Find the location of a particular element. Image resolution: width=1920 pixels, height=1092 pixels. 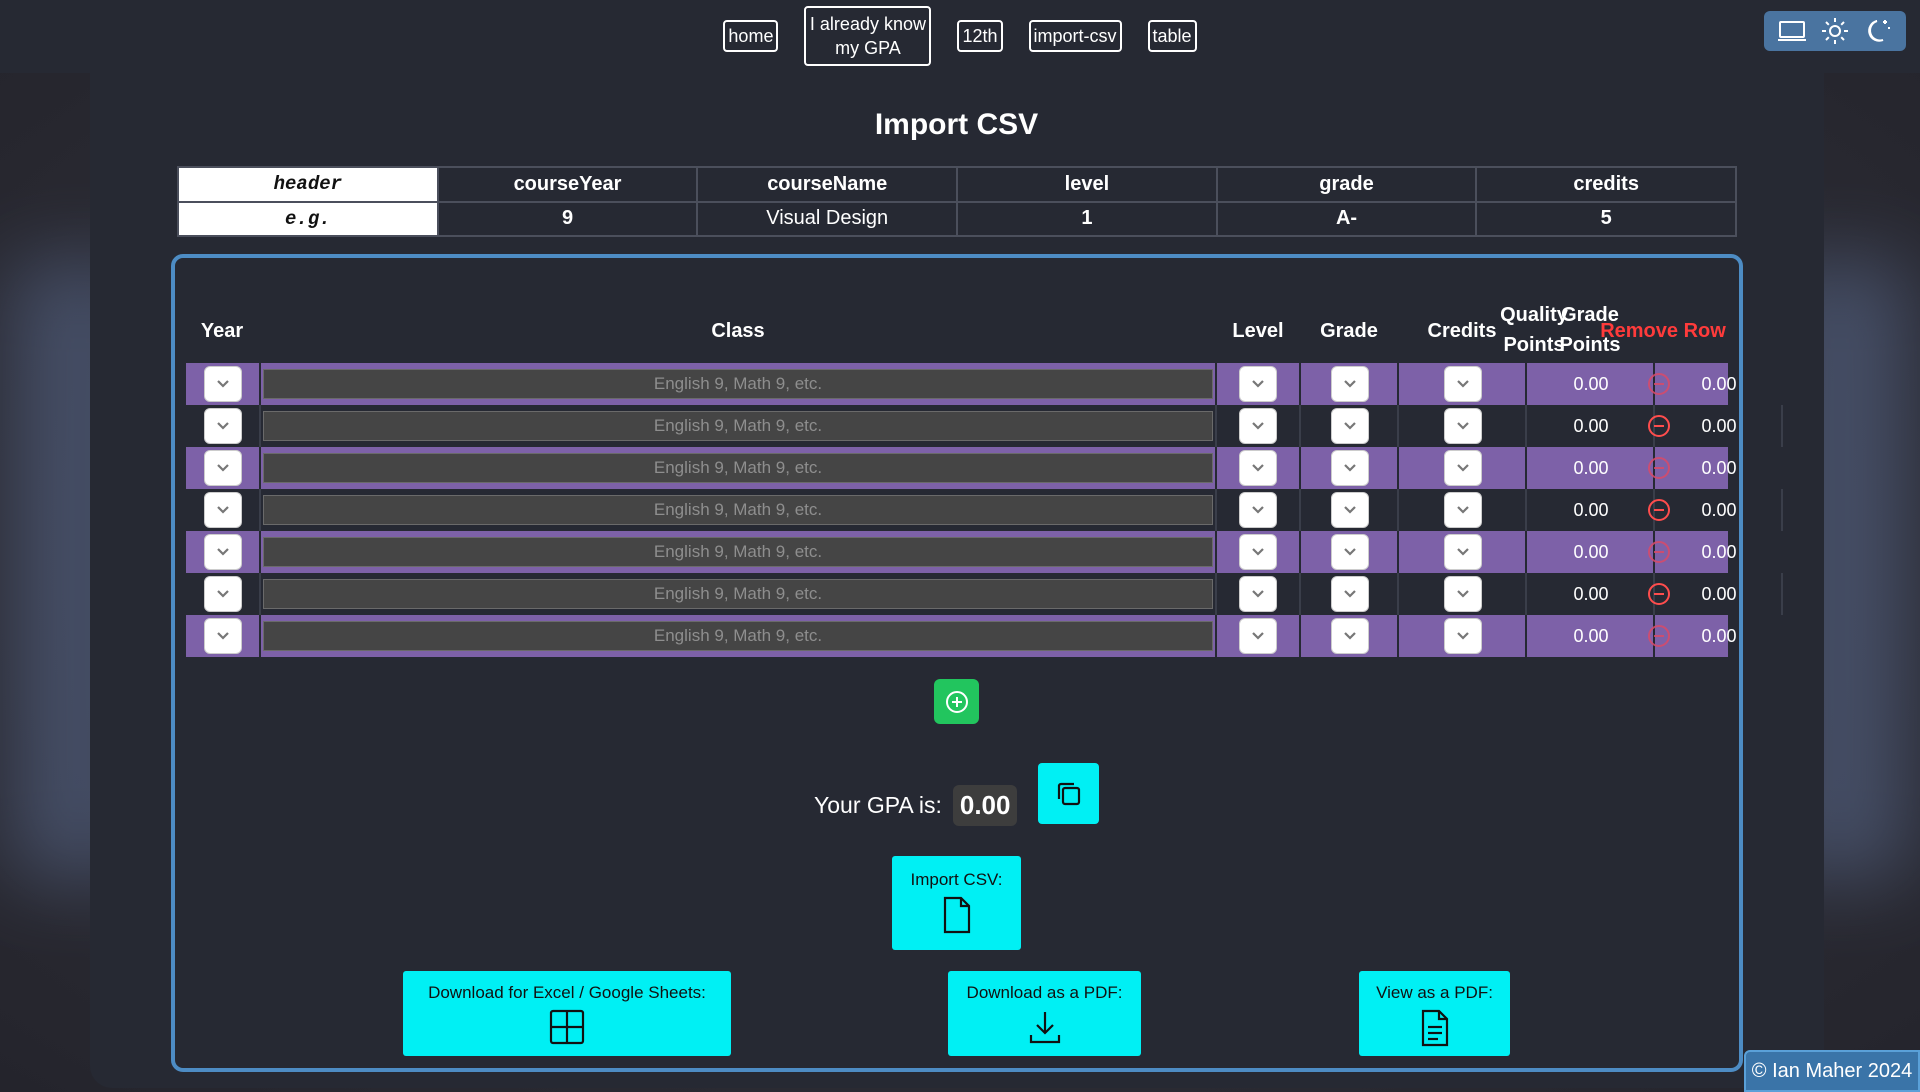

download-excel-button: Download for Excel / Google Sheets: is located at coordinates (567, 1013).